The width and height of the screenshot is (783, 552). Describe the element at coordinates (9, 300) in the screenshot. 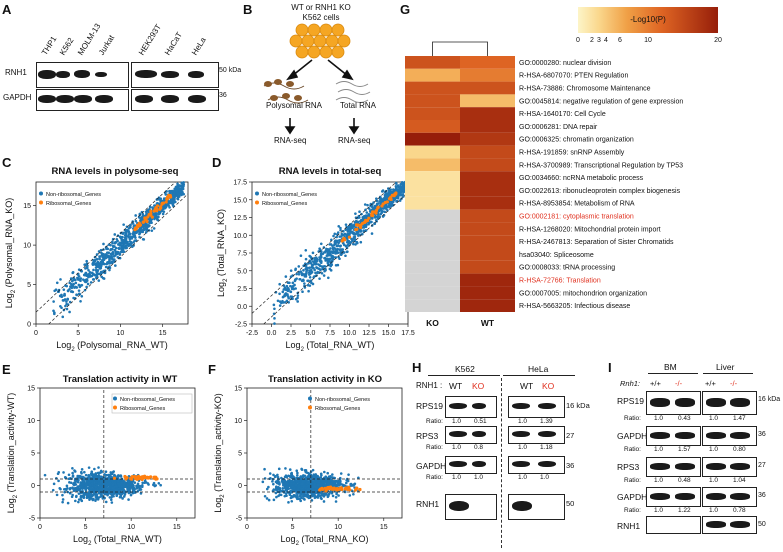

I see `y-axis-label-part: Log` at that location.